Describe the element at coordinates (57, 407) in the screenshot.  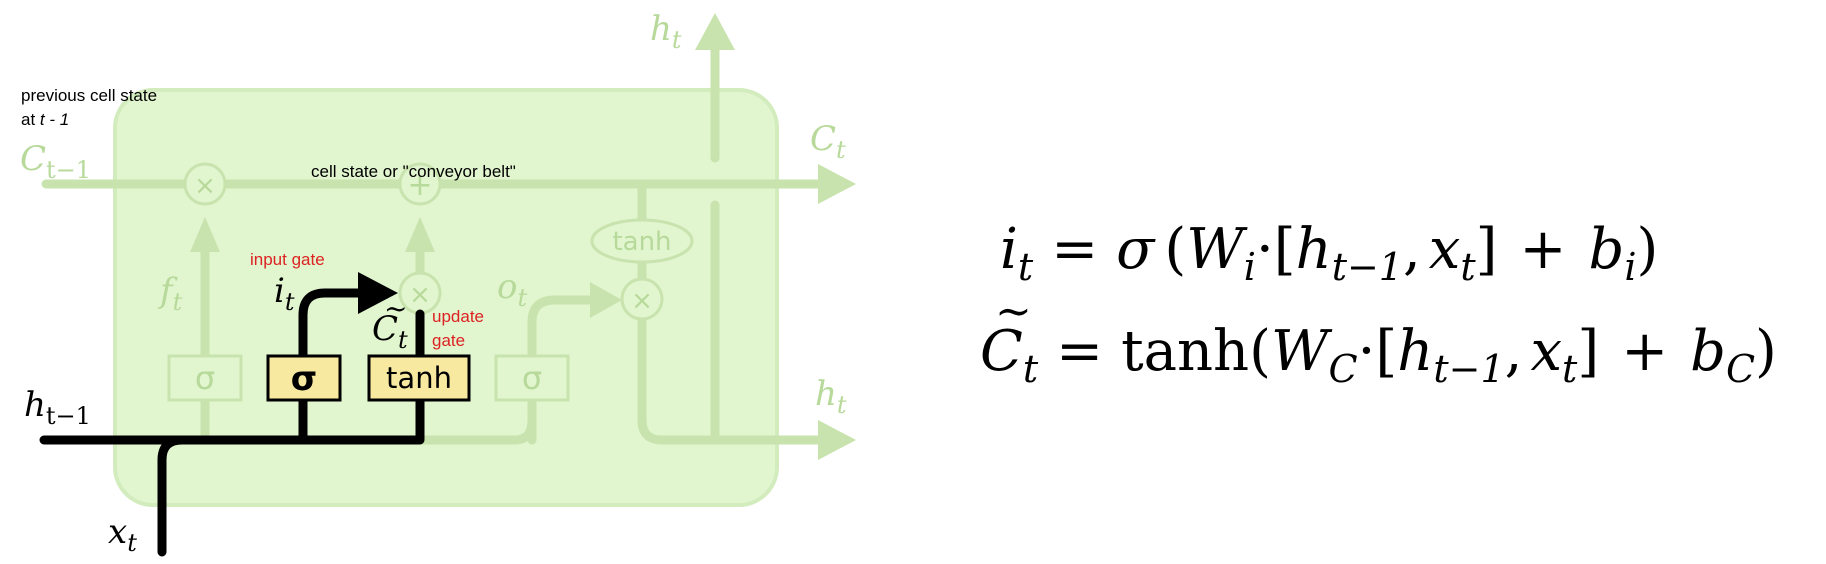
I see `h-prev-label: ht−1` at that location.